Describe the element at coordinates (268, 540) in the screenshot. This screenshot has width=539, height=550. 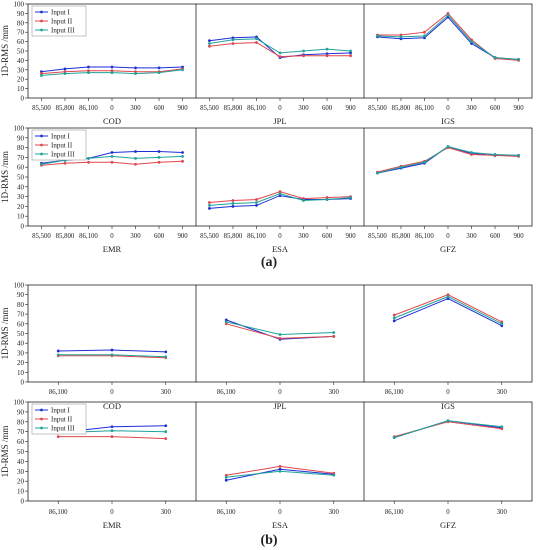
I see `panel-b-label: (b)` at that location.